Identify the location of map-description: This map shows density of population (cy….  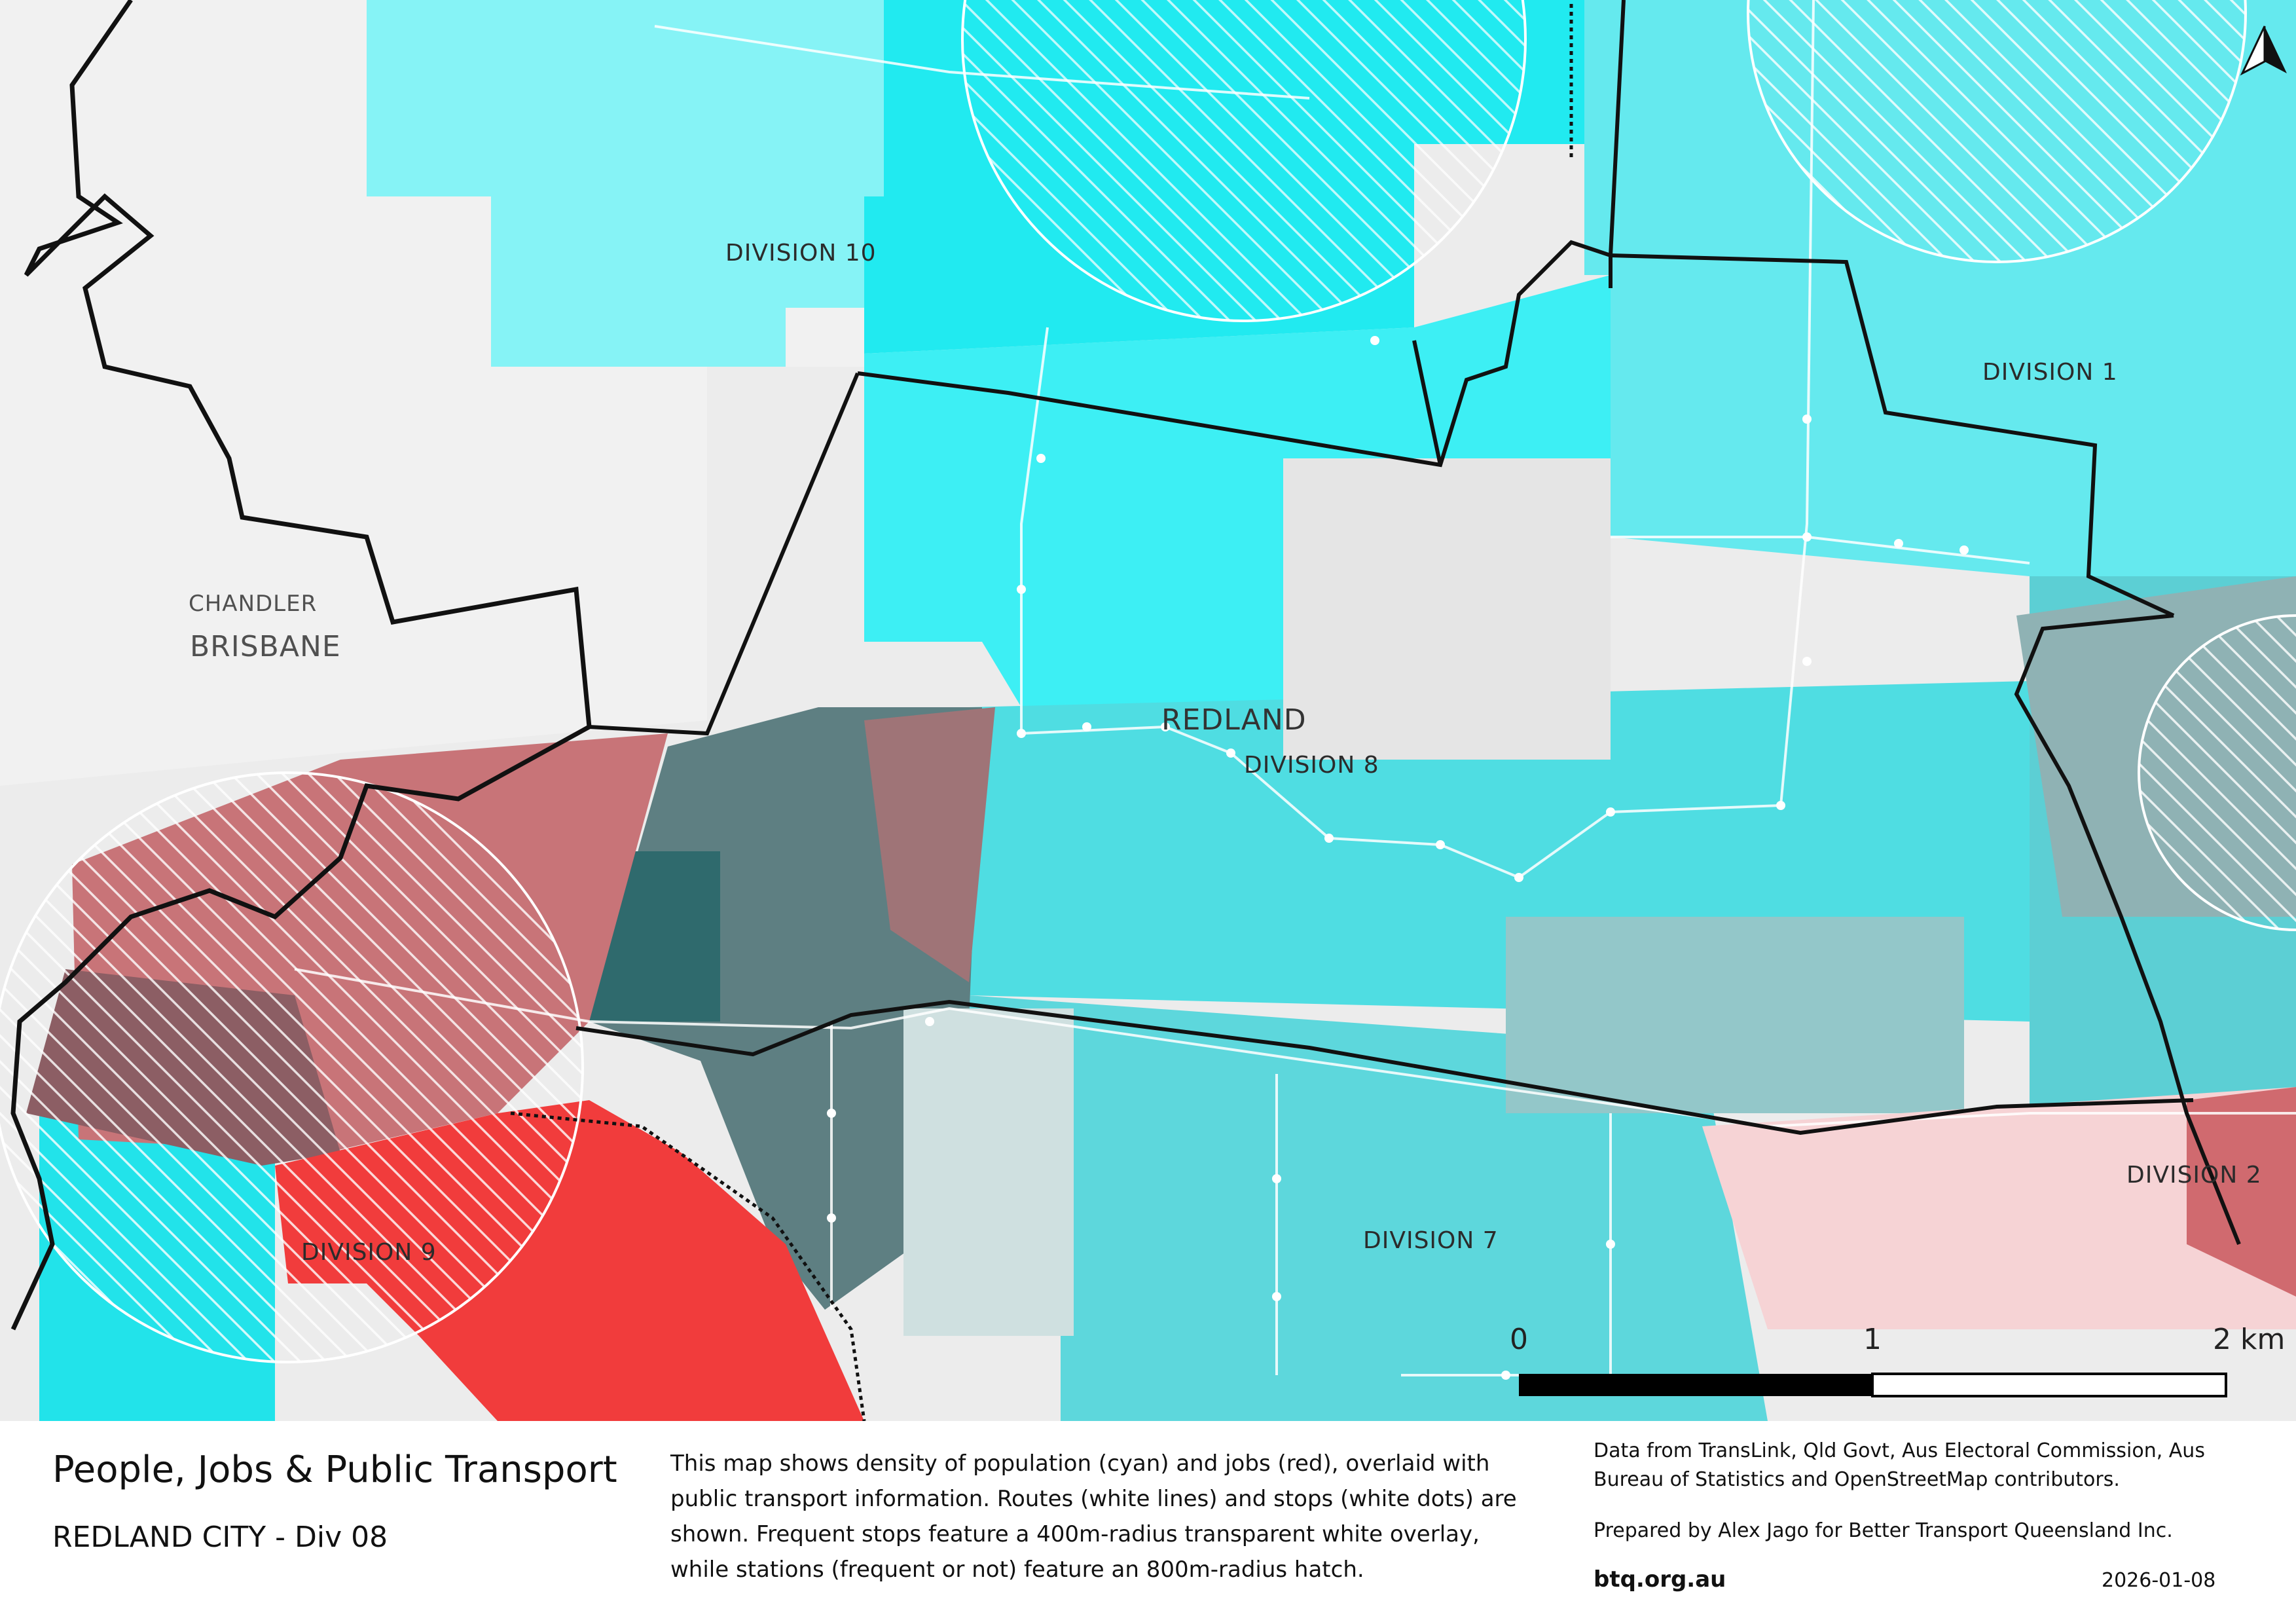
(1093, 1516).